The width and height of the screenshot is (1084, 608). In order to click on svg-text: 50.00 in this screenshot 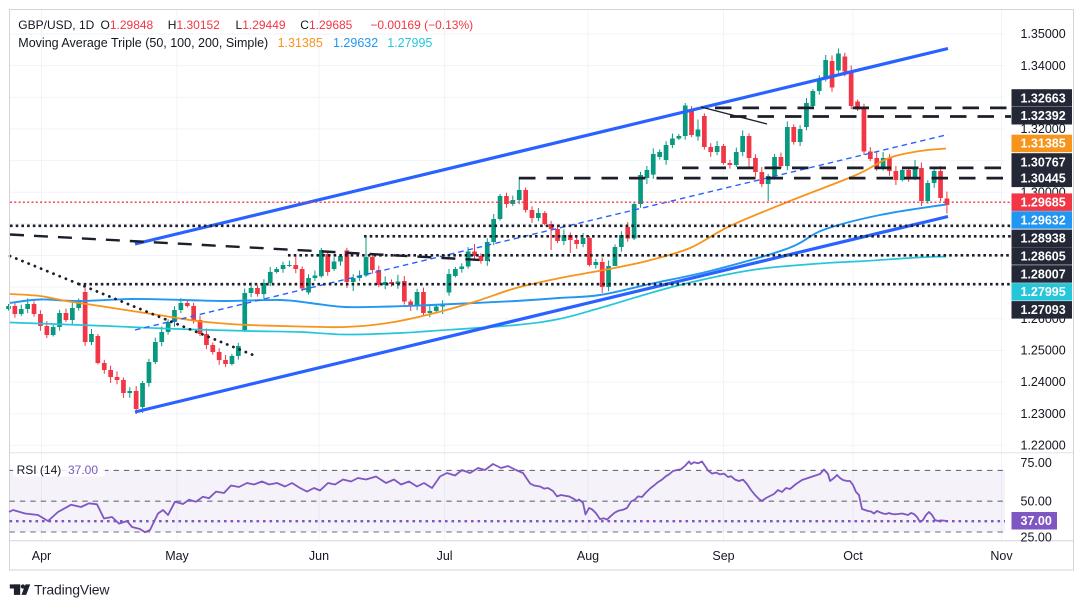, I will do `click(1036, 501)`.